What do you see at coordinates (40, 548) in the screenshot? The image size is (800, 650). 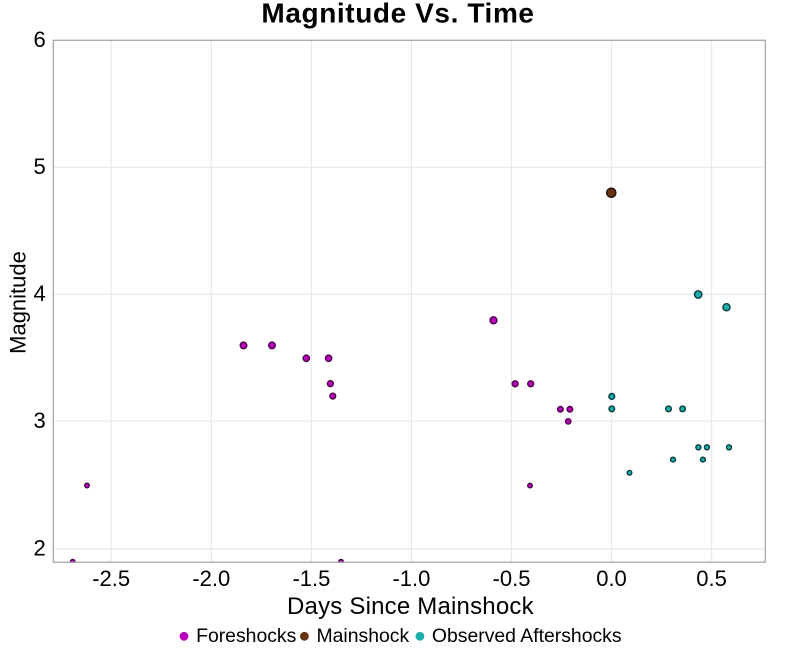 I see `svg-text: 2` at bounding box center [40, 548].